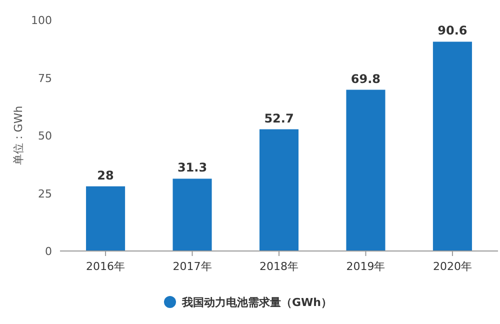 The width and height of the screenshot is (500, 324). I want to click on x-tick-label: 2019年, so click(366, 266).